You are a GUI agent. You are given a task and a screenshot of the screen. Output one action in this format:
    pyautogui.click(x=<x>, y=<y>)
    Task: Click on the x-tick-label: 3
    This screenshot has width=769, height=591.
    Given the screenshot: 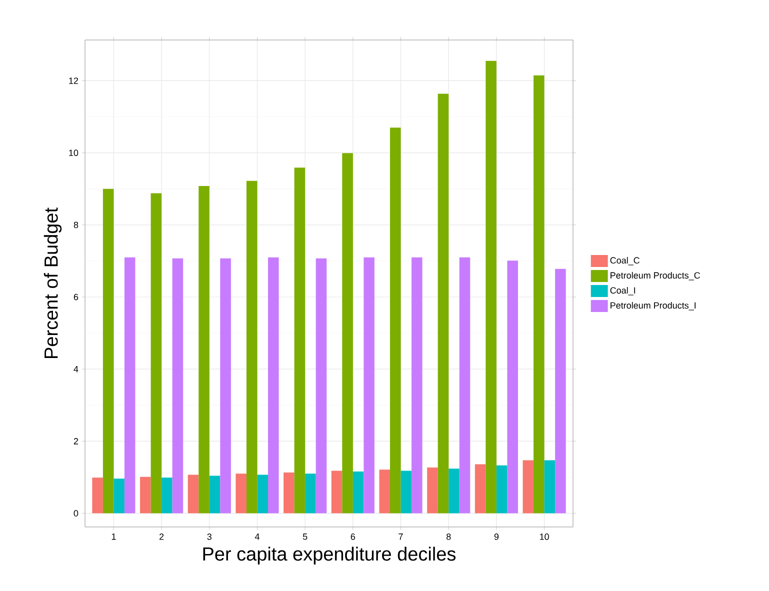 What is the action you would take?
    pyautogui.click(x=209, y=537)
    